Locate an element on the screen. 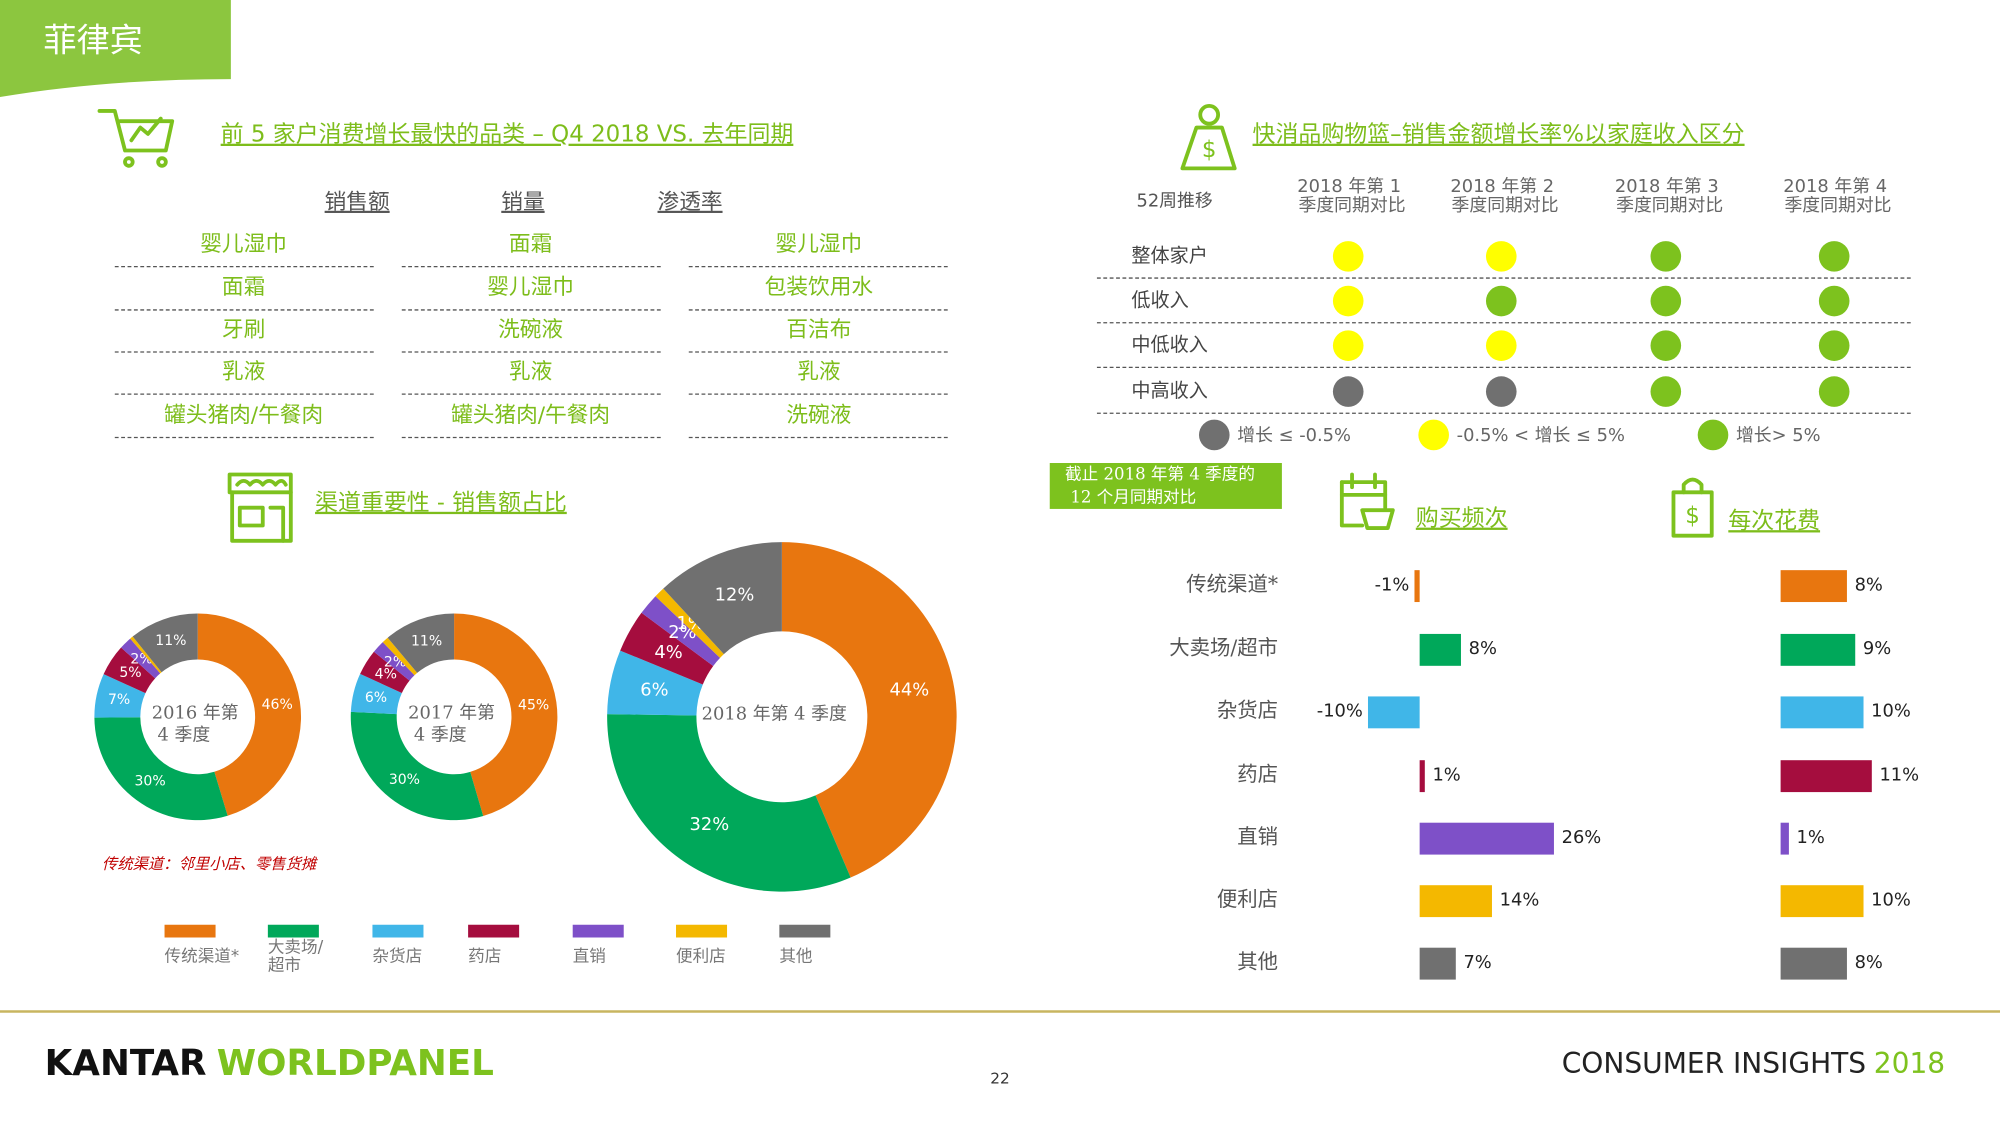  report-year: 2018 is located at coordinates (1909, 1063).